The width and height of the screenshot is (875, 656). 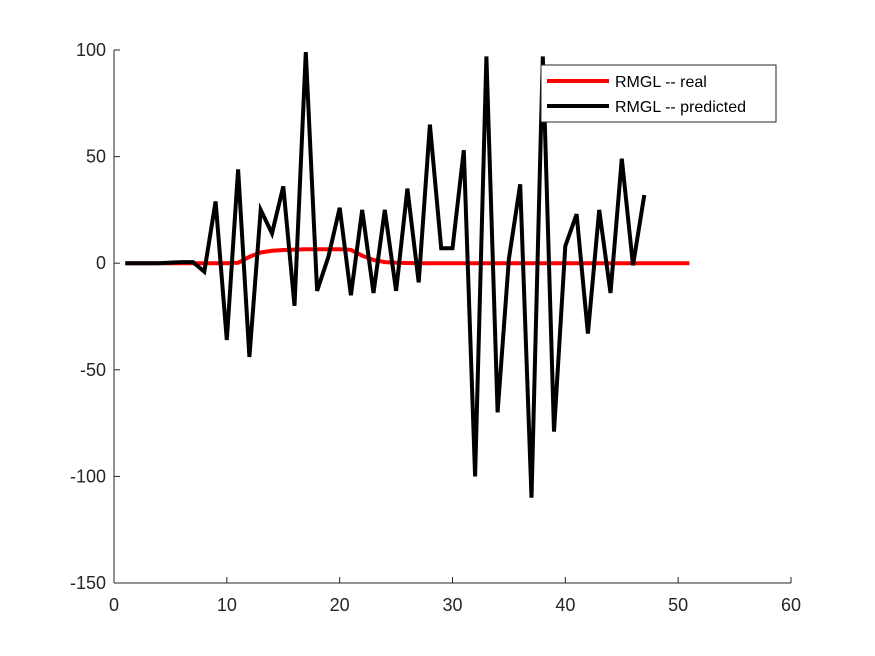 I want to click on y-tick-label: -150, so click(x=88, y=583).